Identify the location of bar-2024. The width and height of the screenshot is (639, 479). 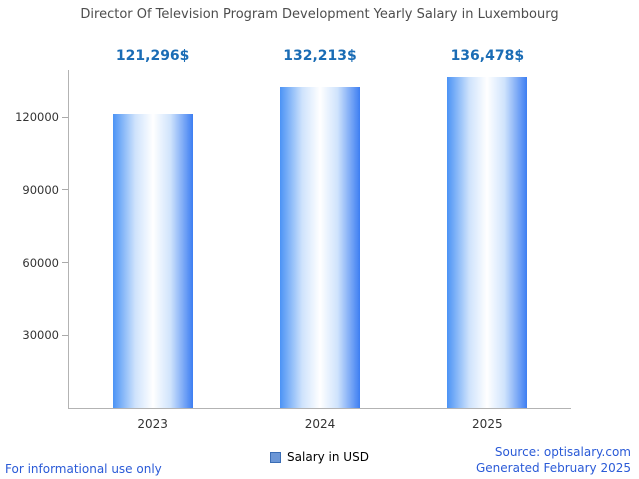
(319, 247).